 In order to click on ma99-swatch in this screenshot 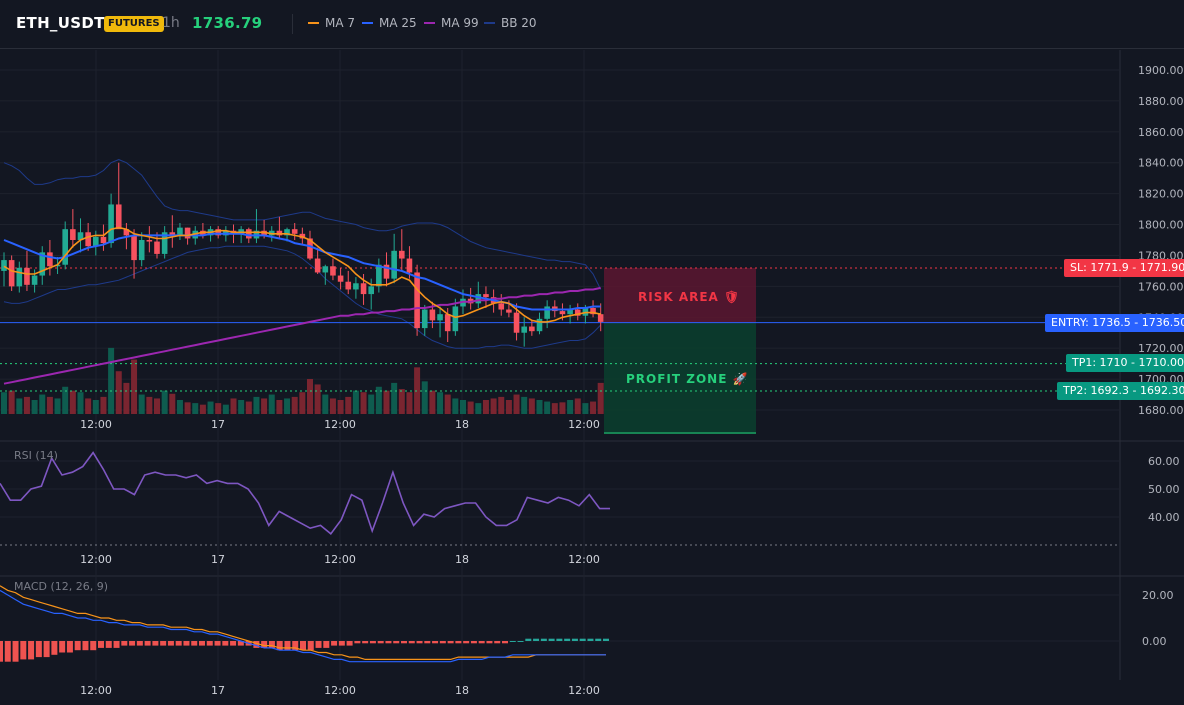, I will do `click(429, 23)`.